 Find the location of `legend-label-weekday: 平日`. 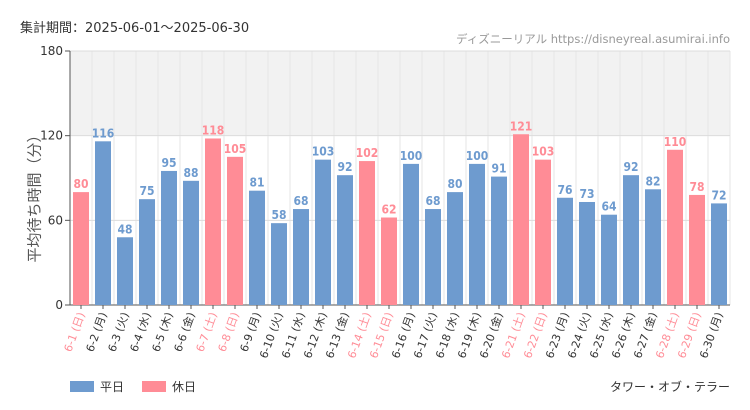

legend-label-weekday: 平日 is located at coordinates (112, 387).